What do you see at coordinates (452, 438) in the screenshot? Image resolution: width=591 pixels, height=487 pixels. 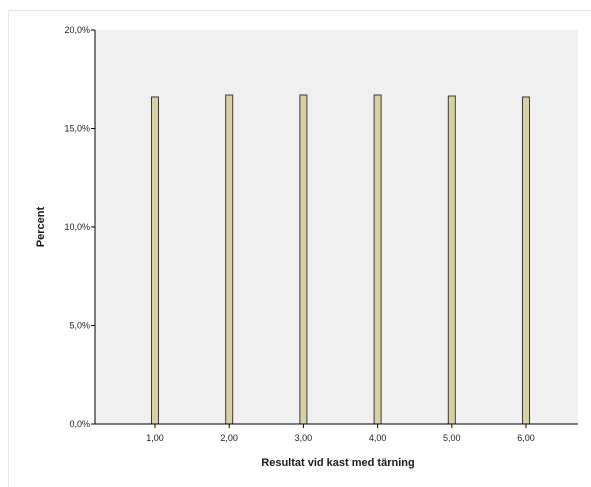 I see `x-tick-label: 5,00` at bounding box center [452, 438].